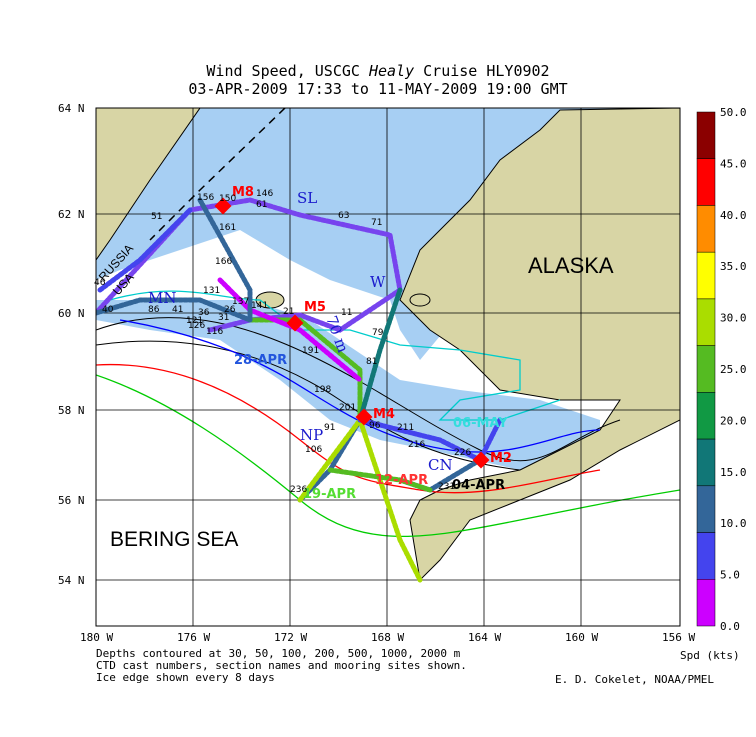 The width and height of the screenshot is (756, 737). What do you see at coordinates (634, 679) in the screenshot?
I see `author-credit: E. D. Cokelet, NOAA/PMEL` at bounding box center [634, 679].